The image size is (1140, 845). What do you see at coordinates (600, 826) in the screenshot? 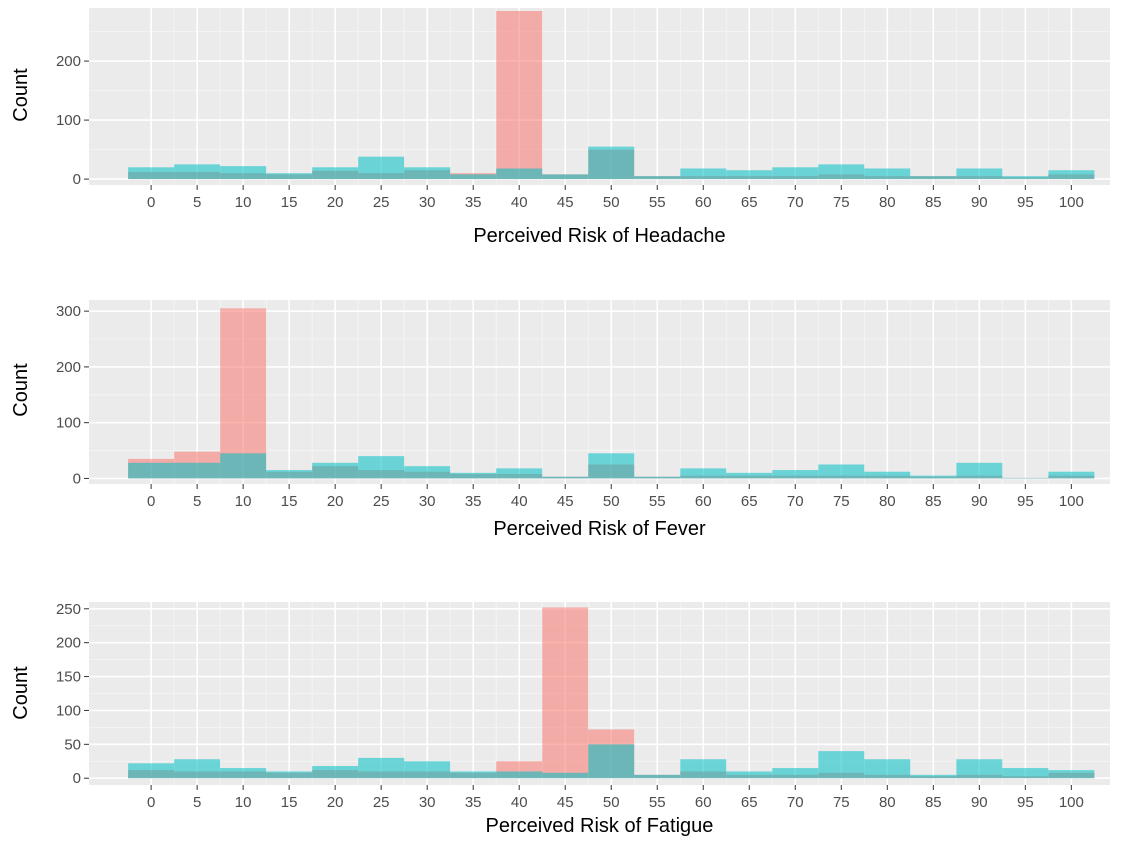
I see `x-axis-title: Perceived Risk of Fatigue` at bounding box center [600, 826].